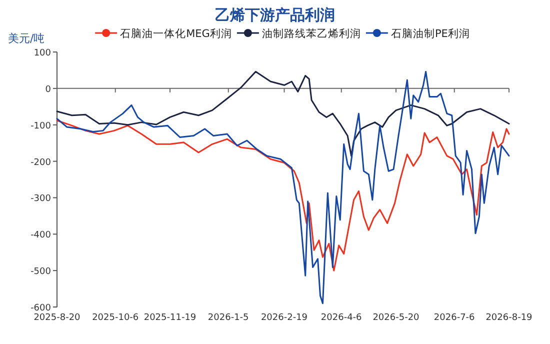  I want to click on y-tick-label: -400, so click(41, 235).